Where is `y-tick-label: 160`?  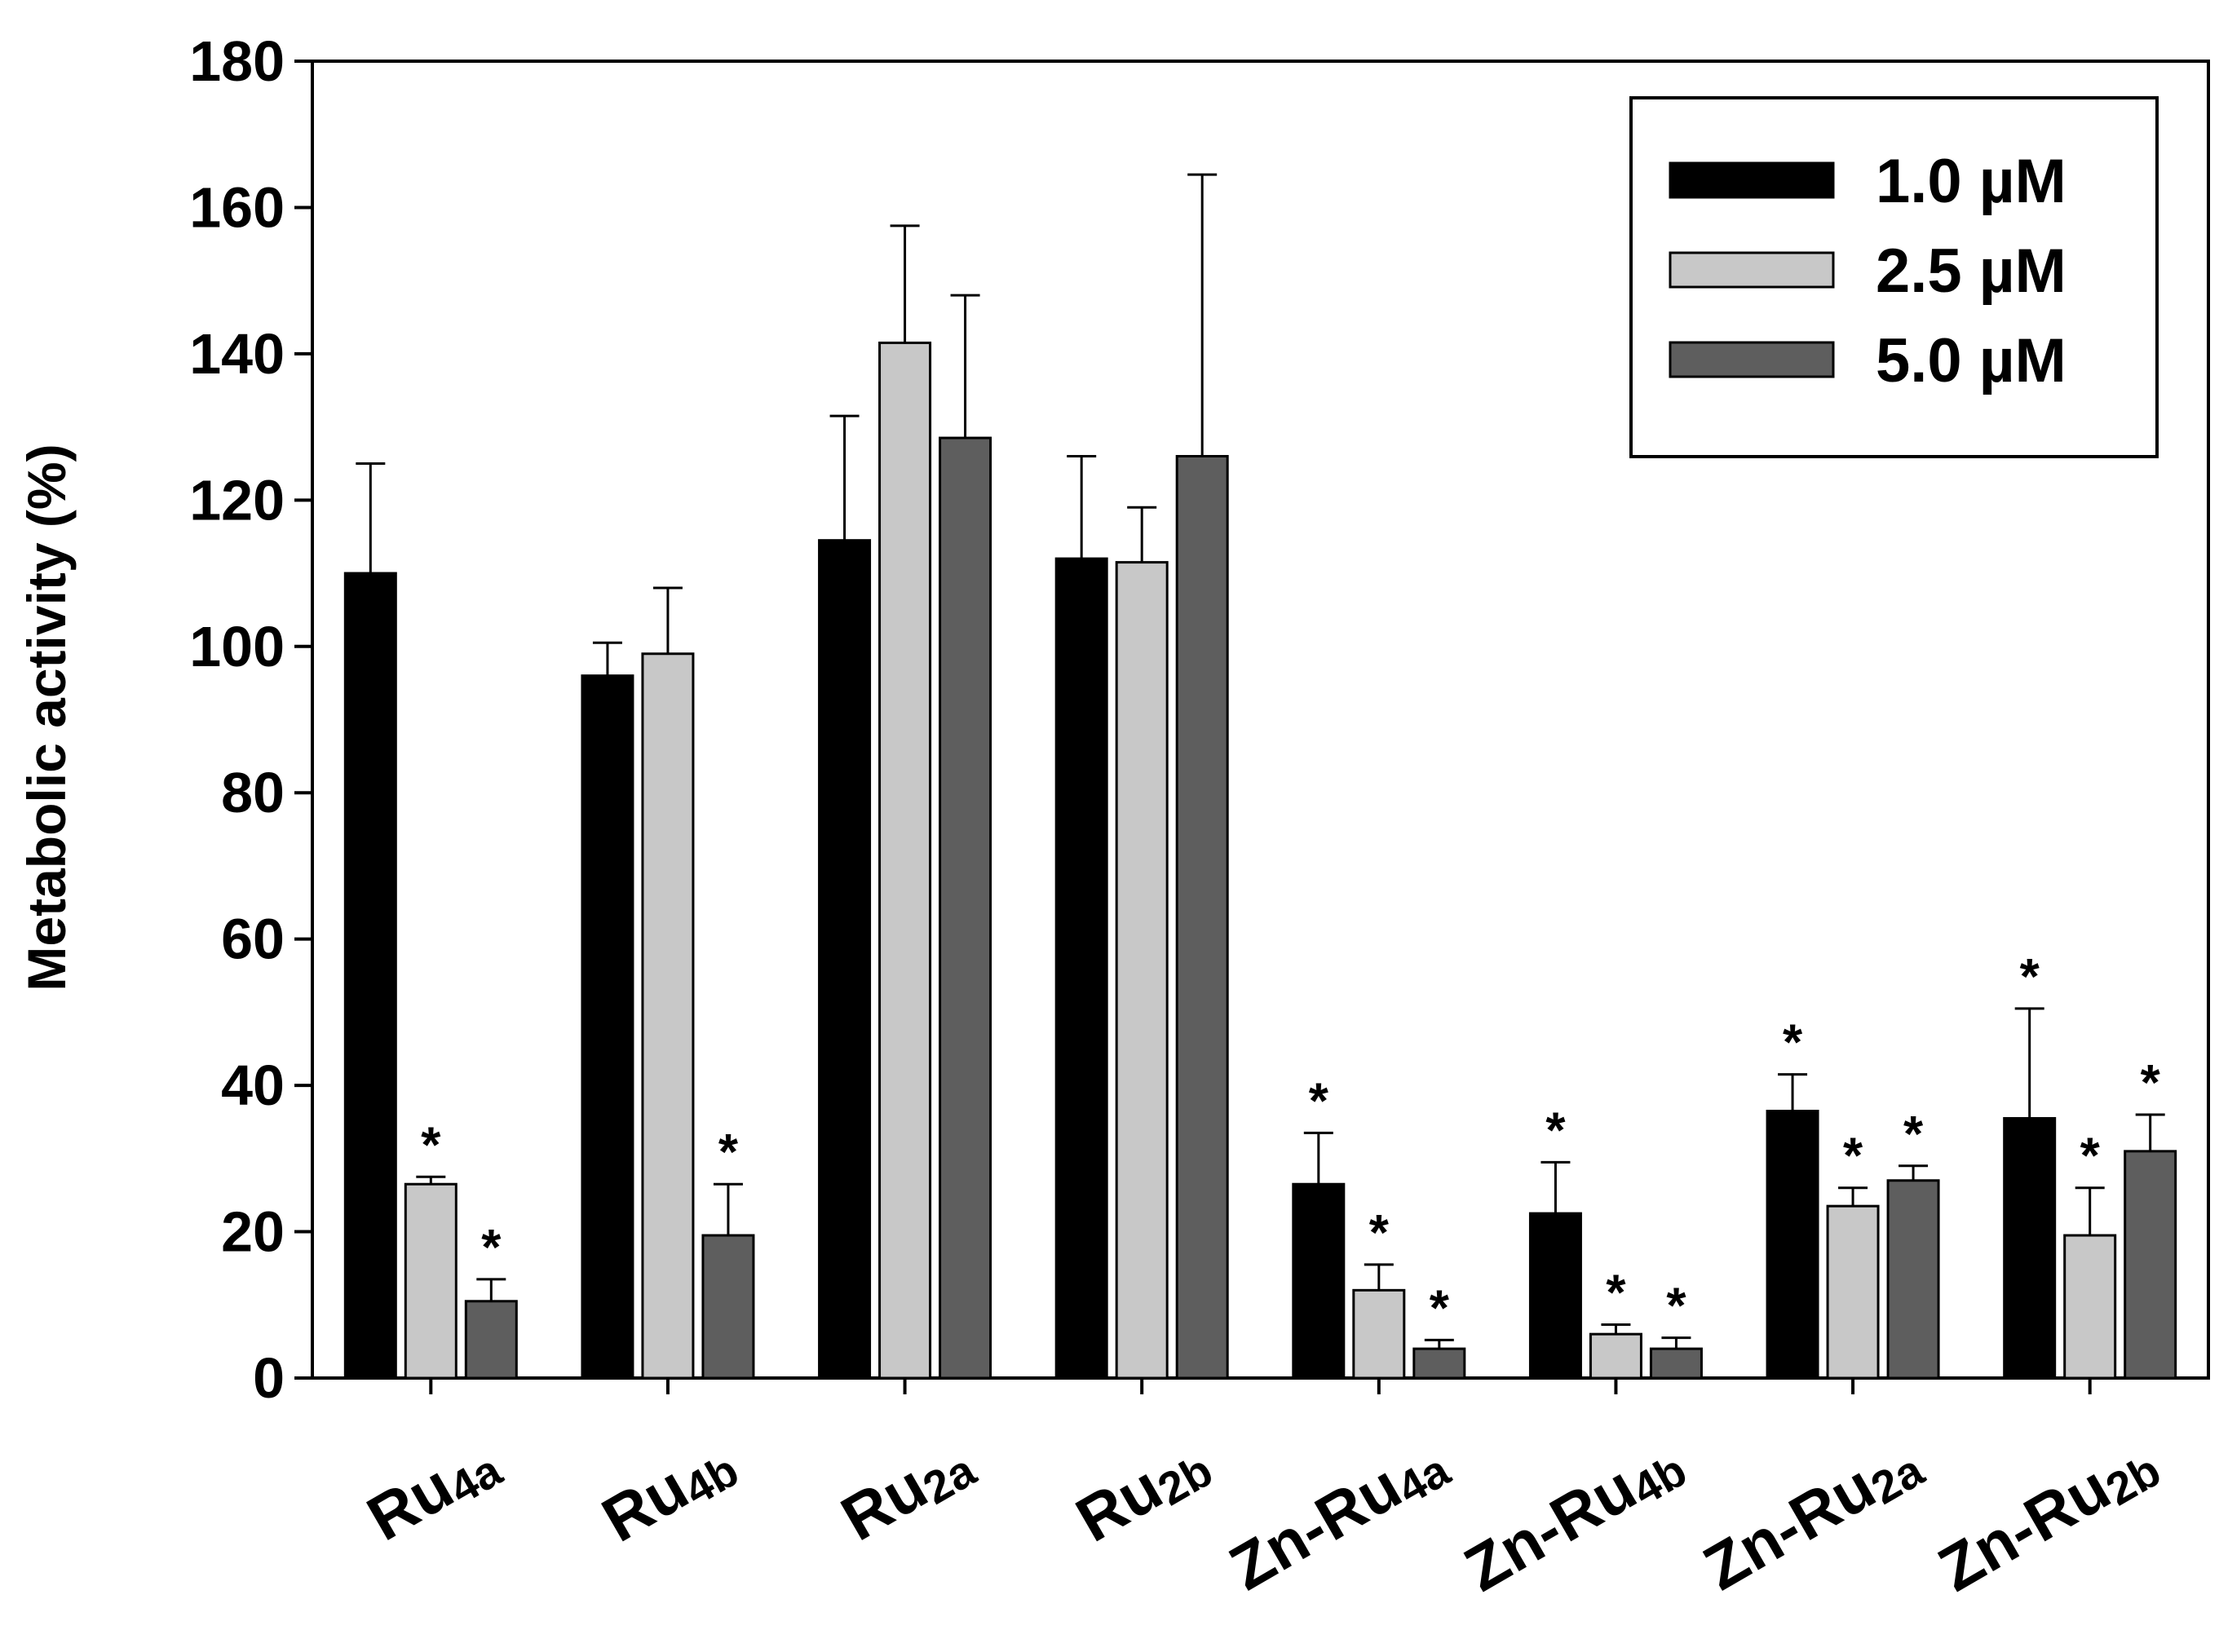
y-tick-label: 160 is located at coordinates (237, 207).